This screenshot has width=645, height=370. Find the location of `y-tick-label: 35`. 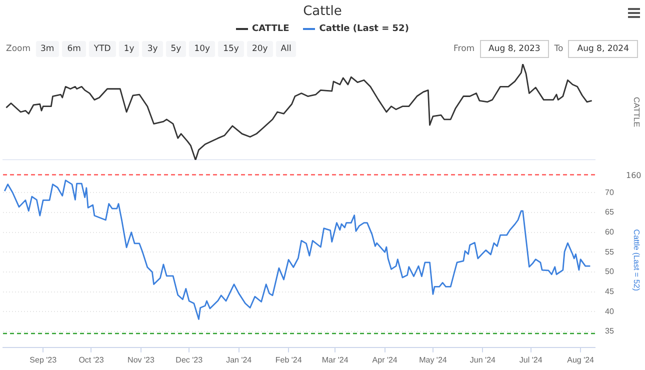

y-tick-label: 35 is located at coordinates (609, 331).